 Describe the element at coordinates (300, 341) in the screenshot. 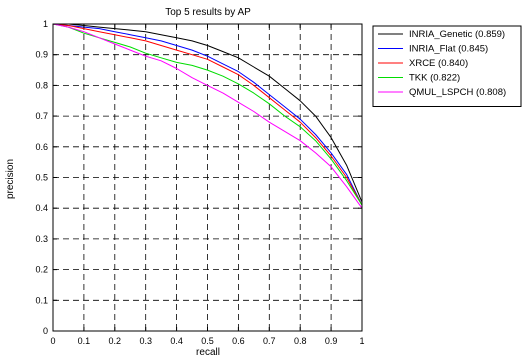

I see `x-tick-label: 0.8` at that location.